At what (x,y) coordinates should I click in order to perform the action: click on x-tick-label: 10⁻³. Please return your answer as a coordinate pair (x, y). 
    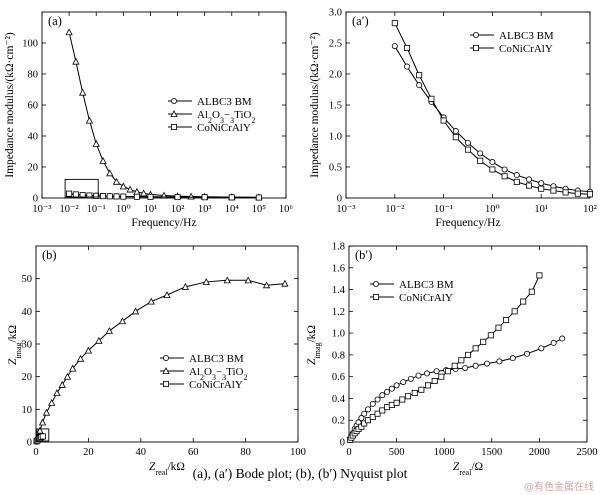
    Looking at the image, I should click on (41, 209).